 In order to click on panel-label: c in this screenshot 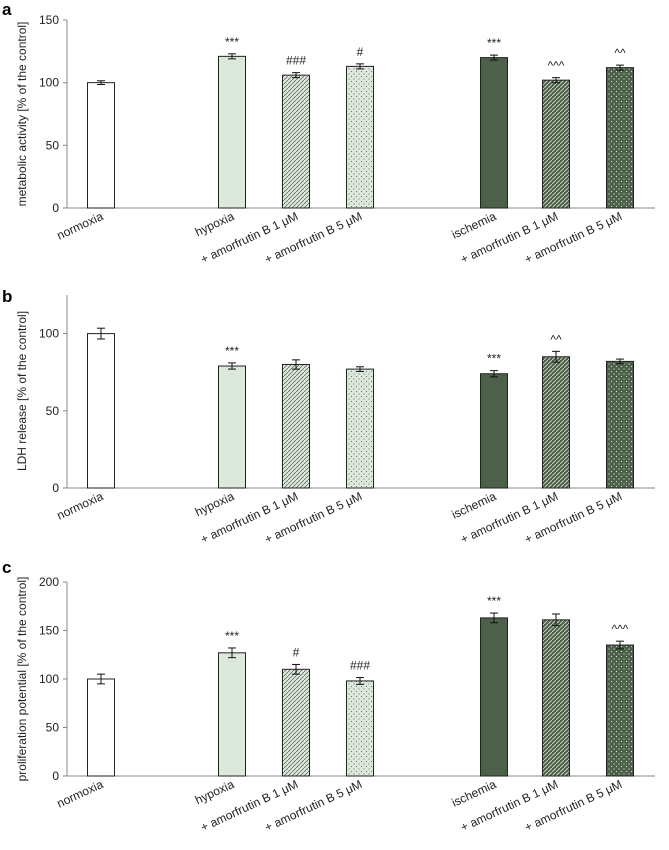, I will do `click(6, 567)`.